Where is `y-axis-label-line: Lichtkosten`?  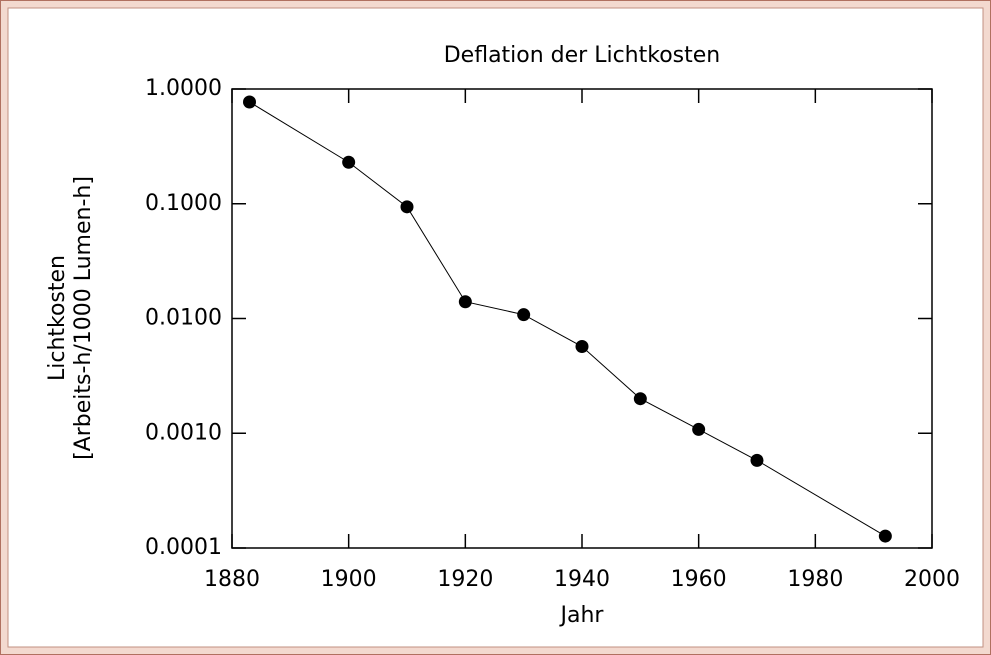 y-axis-label-line: Lichtkosten is located at coordinates (57, 318).